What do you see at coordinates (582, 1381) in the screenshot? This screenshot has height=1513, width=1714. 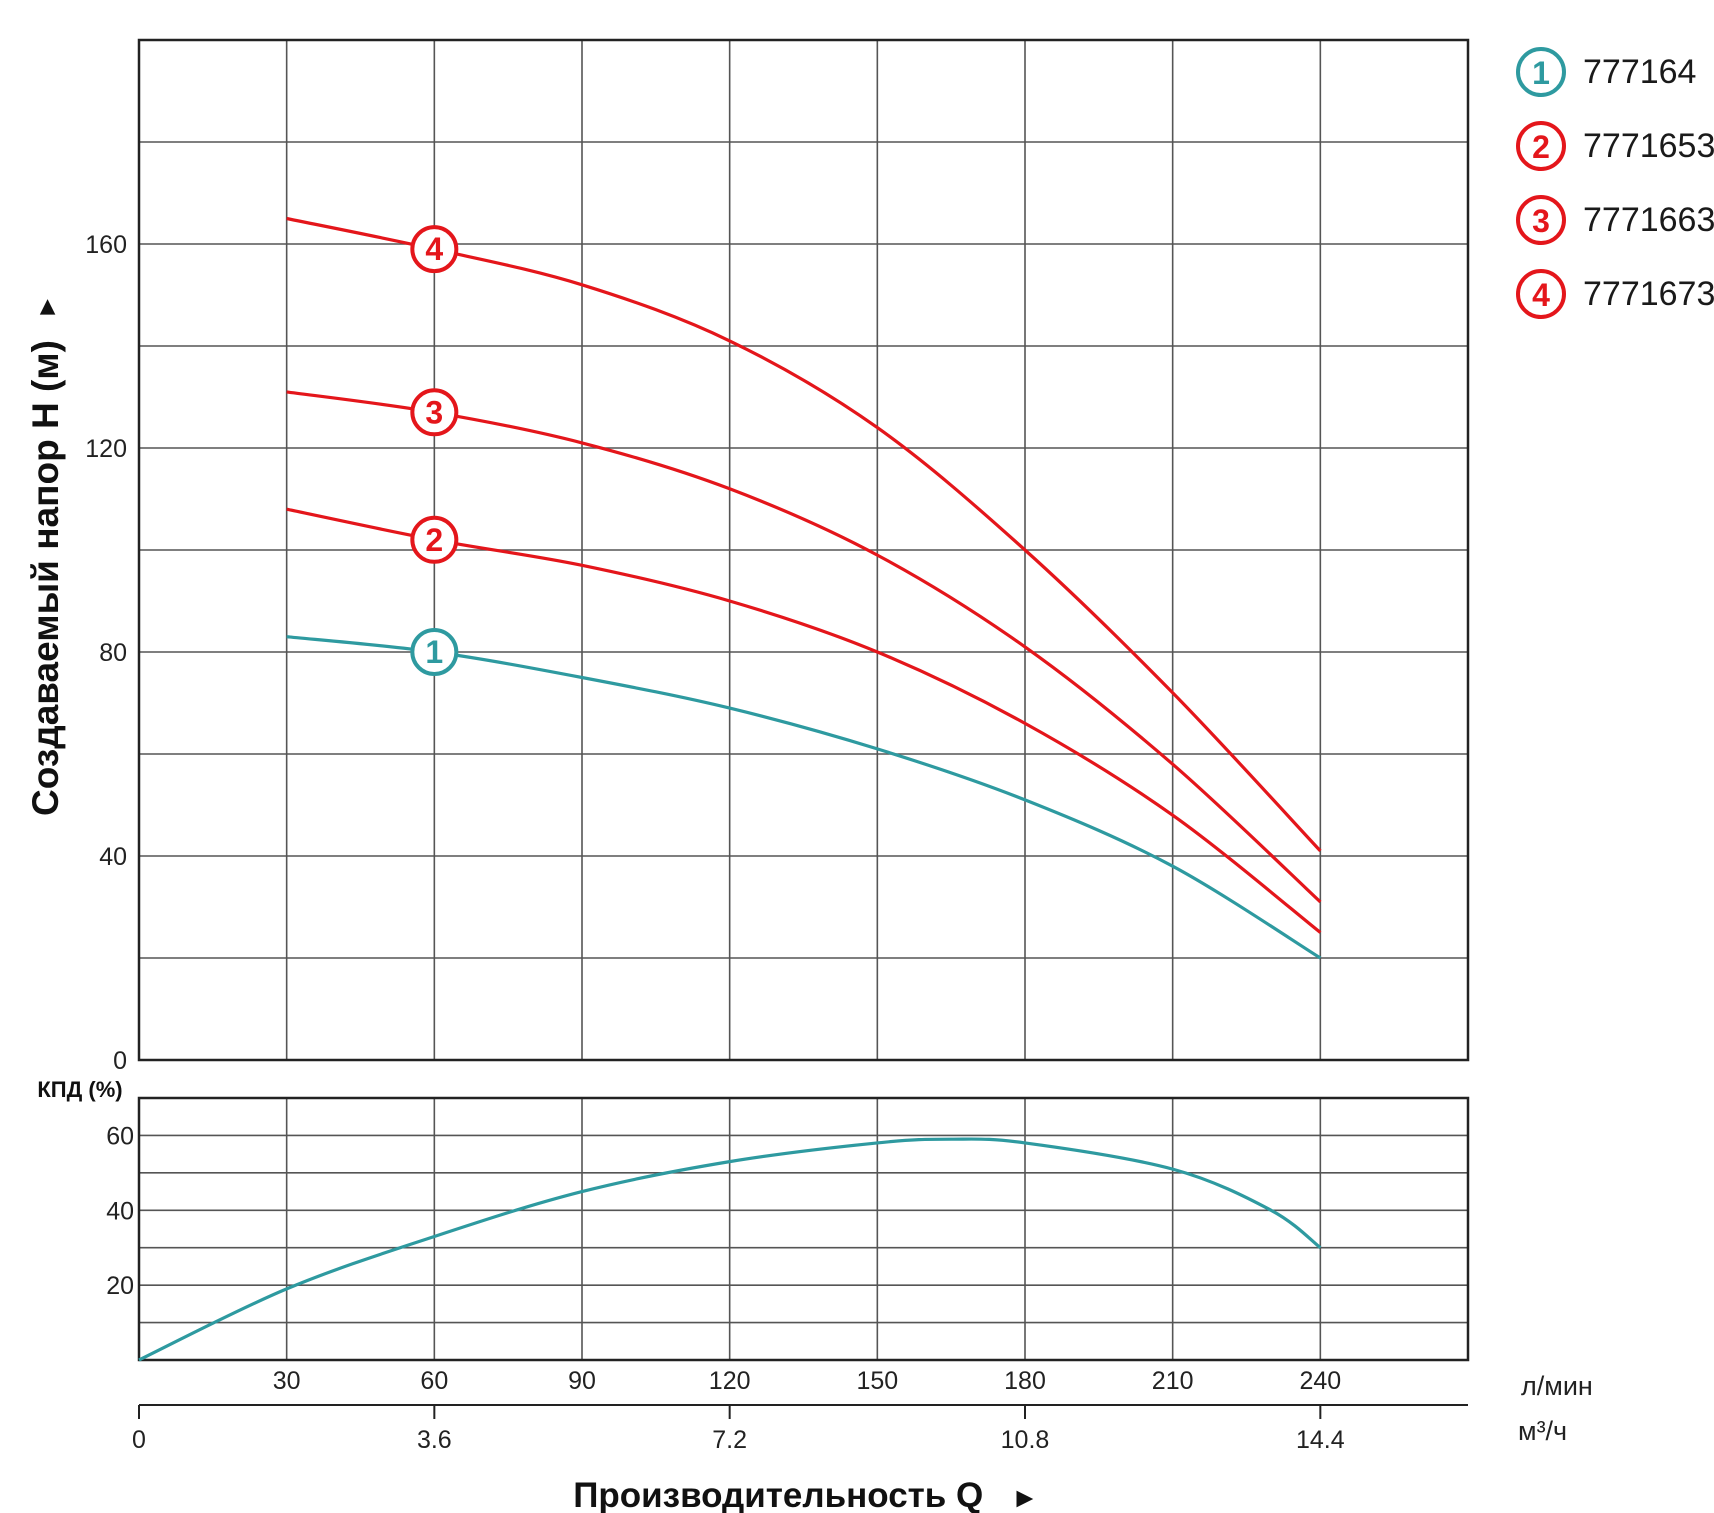 I see `x-tick-label: 90` at bounding box center [582, 1381].